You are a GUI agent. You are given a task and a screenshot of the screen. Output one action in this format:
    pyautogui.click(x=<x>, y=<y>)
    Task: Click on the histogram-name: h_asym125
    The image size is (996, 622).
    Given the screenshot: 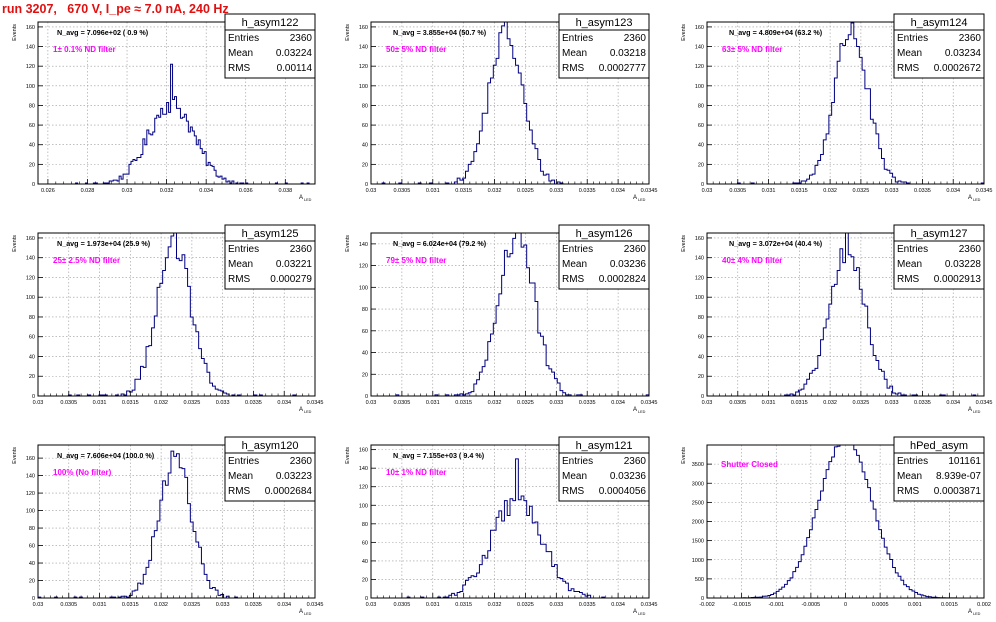 What is the action you would take?
    pyautogui.click(x=270, y=234)
    